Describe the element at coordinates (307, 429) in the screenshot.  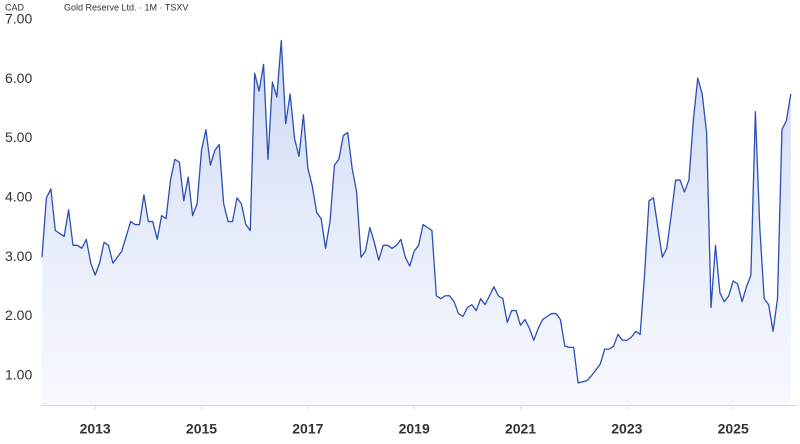
I see `x-tick-label: 2017` at that location.